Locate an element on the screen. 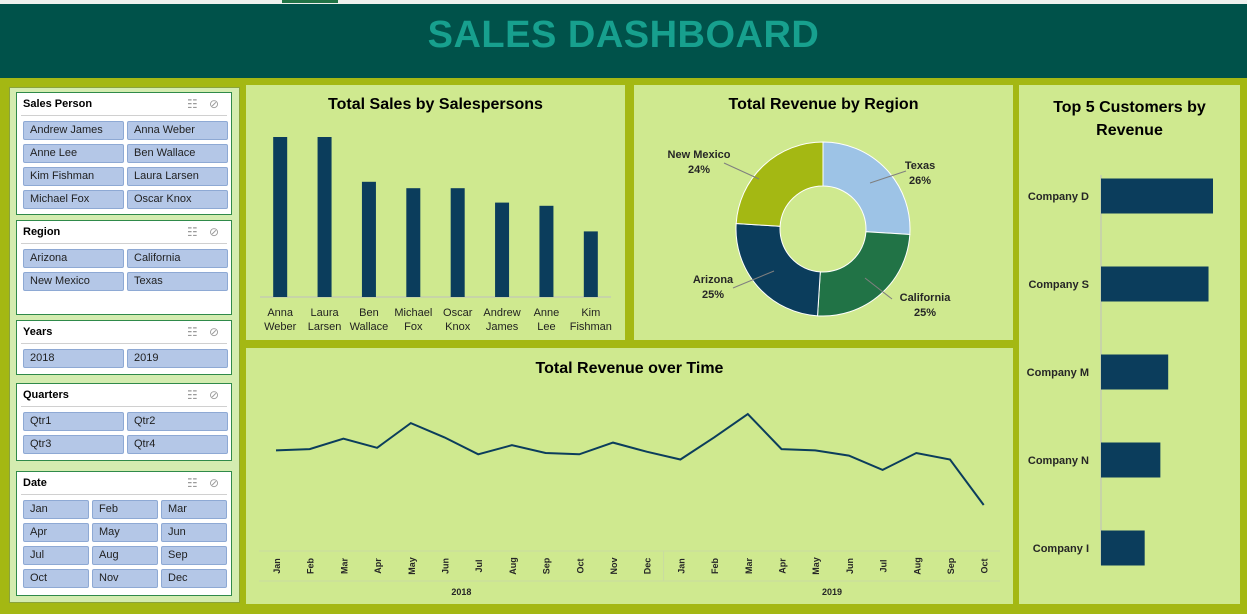 The image size is (1247, 614). donut-slice-california is located at coordinates (864, 274).